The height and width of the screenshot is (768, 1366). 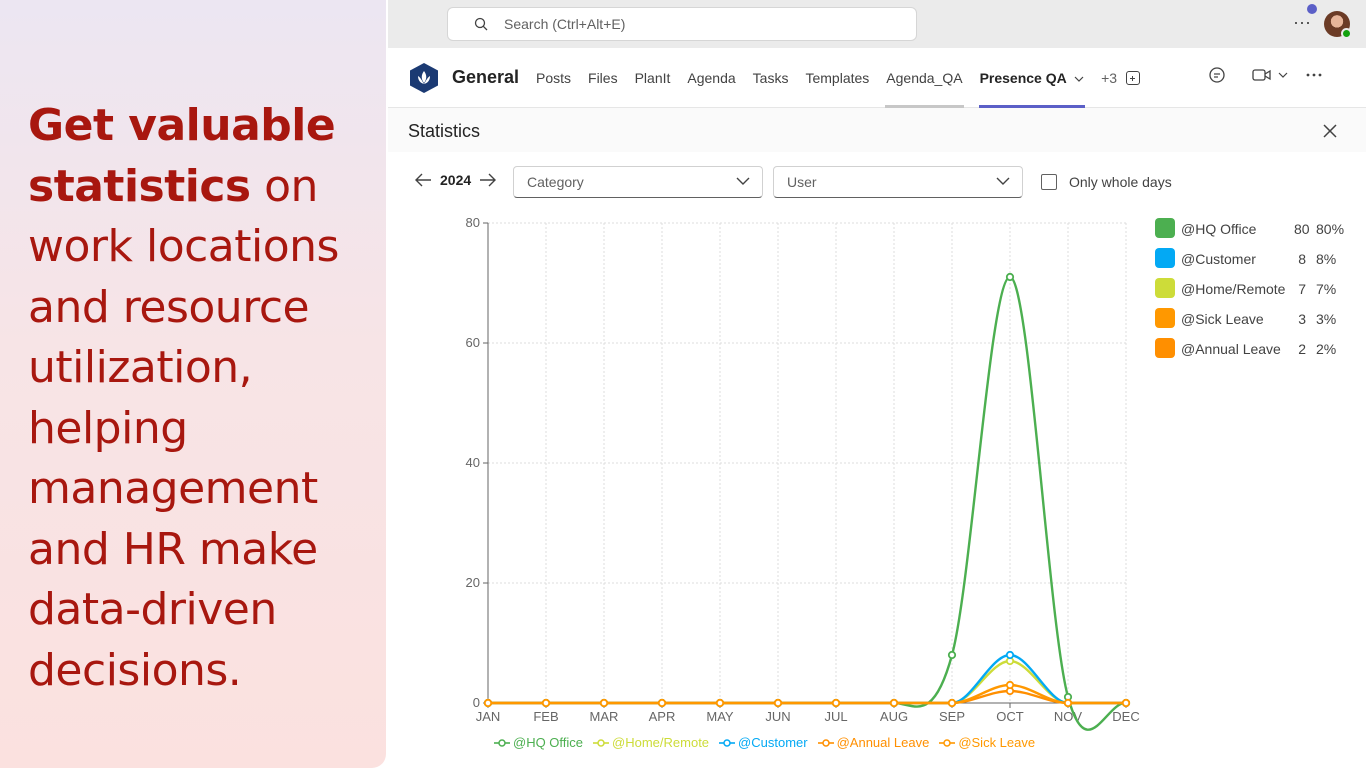 What do you see at coordinates (1302, 22) in the screenshot?
I see `more-options-icon: ···` at bounding box center [1302, 22].